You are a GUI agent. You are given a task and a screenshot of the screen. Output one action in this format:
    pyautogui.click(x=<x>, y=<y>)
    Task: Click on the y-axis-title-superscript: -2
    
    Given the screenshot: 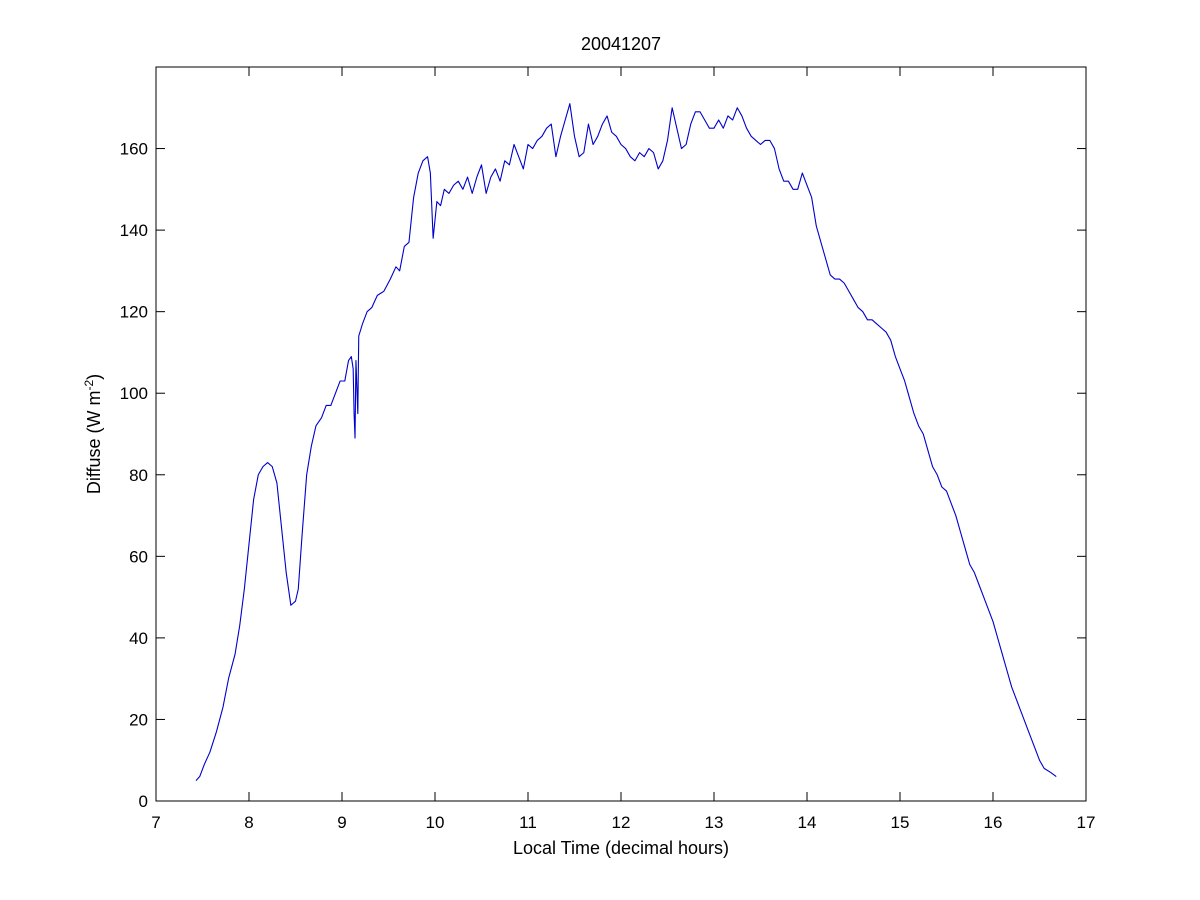 What is the action you would take?
    pyautogui.click(x=89, y=384)
    